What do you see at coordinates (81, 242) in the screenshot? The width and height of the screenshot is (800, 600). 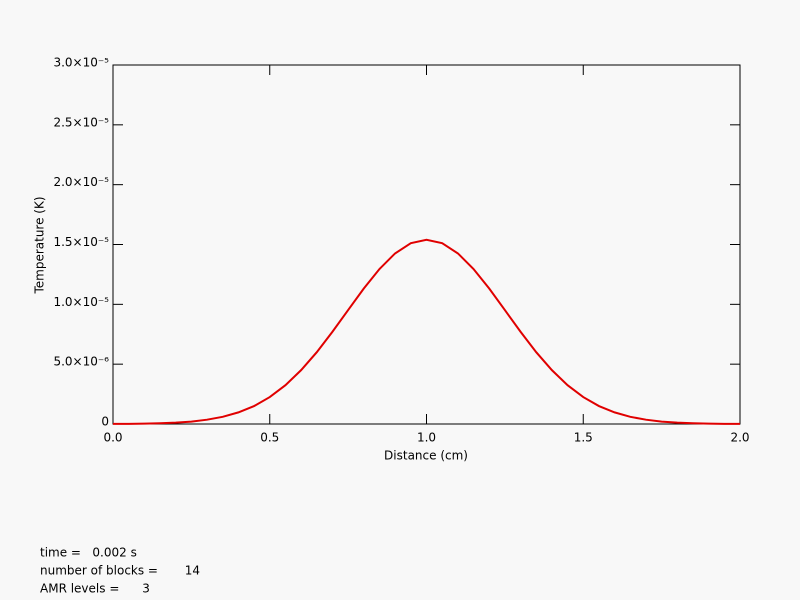 I see `y-tick-label: 1.5×10⁻⁵` at bounding box center [81, 242].